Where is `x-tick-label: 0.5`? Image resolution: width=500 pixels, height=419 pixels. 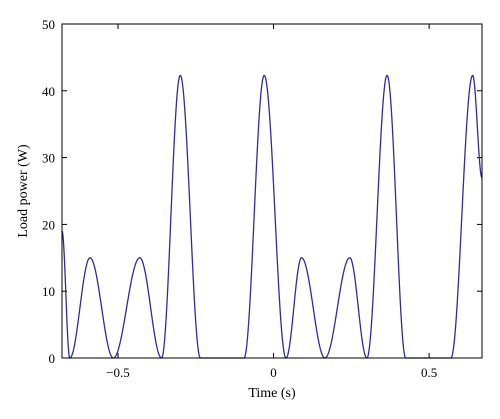
x-tick-label: 0.5 is located at coordinates (429, 372).